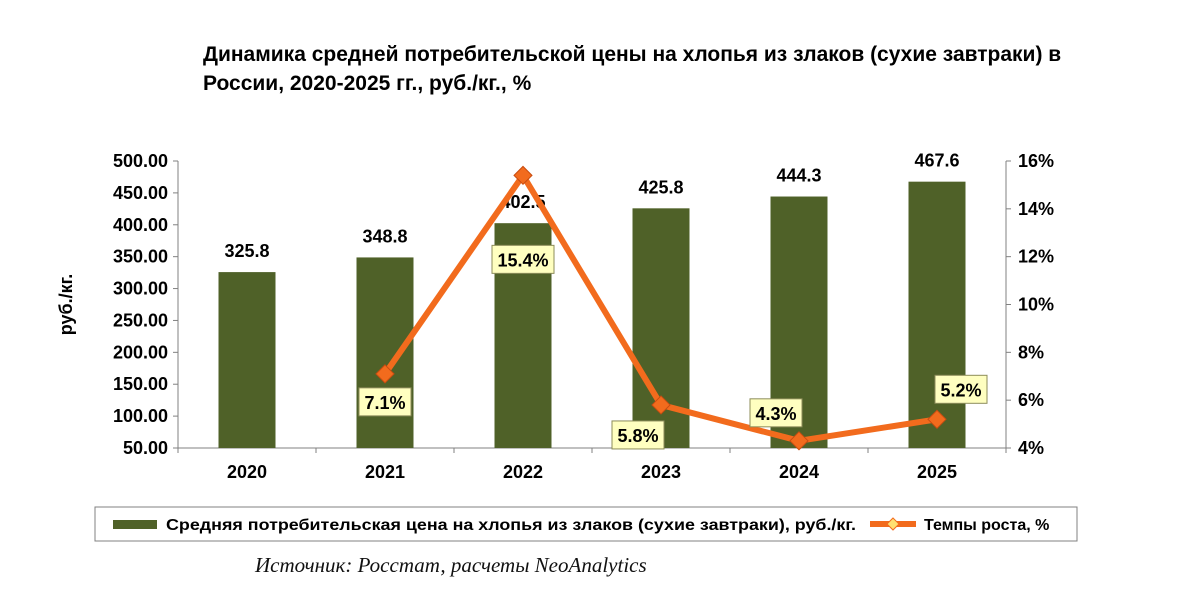  I want to click on legend-line-label: Темпы роста, %, so click(986, 525).